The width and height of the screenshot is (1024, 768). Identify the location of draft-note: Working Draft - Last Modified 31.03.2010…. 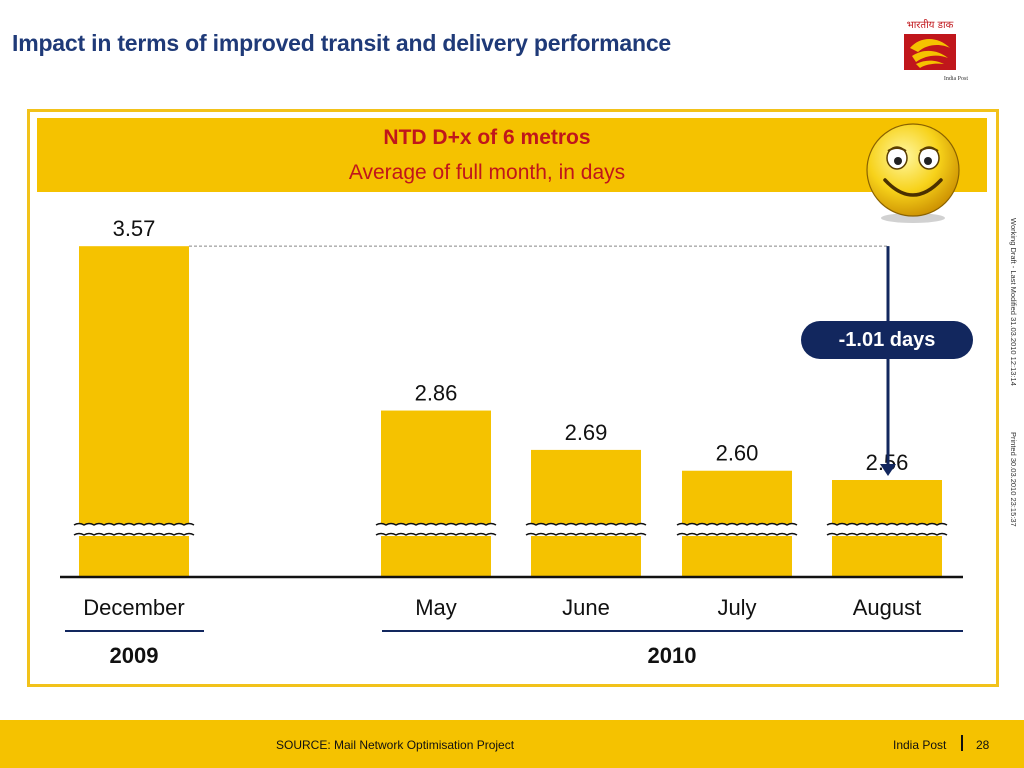
(1013, 302).